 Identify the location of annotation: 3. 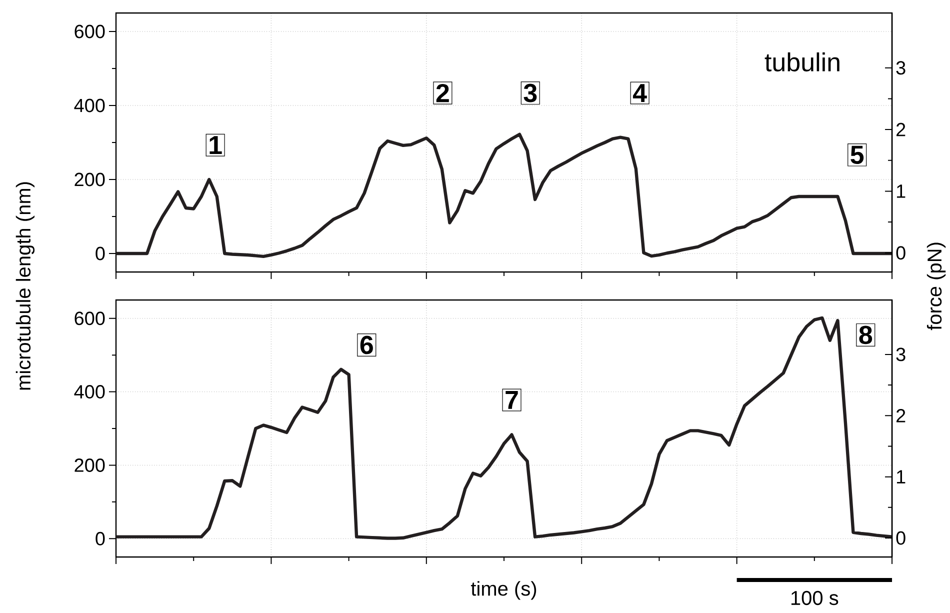
(530, 93).